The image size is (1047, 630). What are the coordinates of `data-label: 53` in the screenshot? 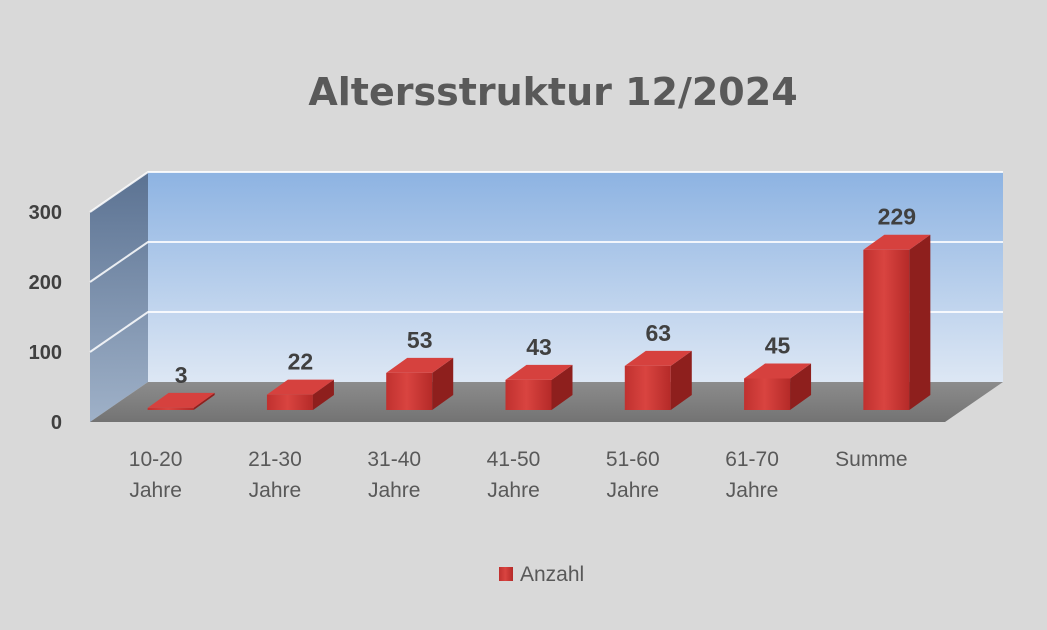 It's located at (420, 340).